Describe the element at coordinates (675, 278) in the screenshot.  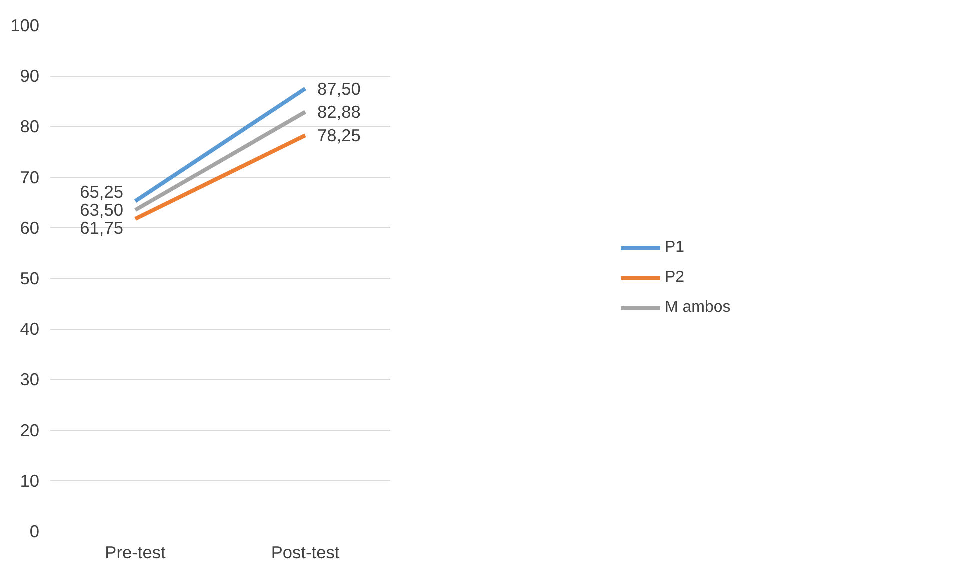
I see `legend-label: P2` at that location.